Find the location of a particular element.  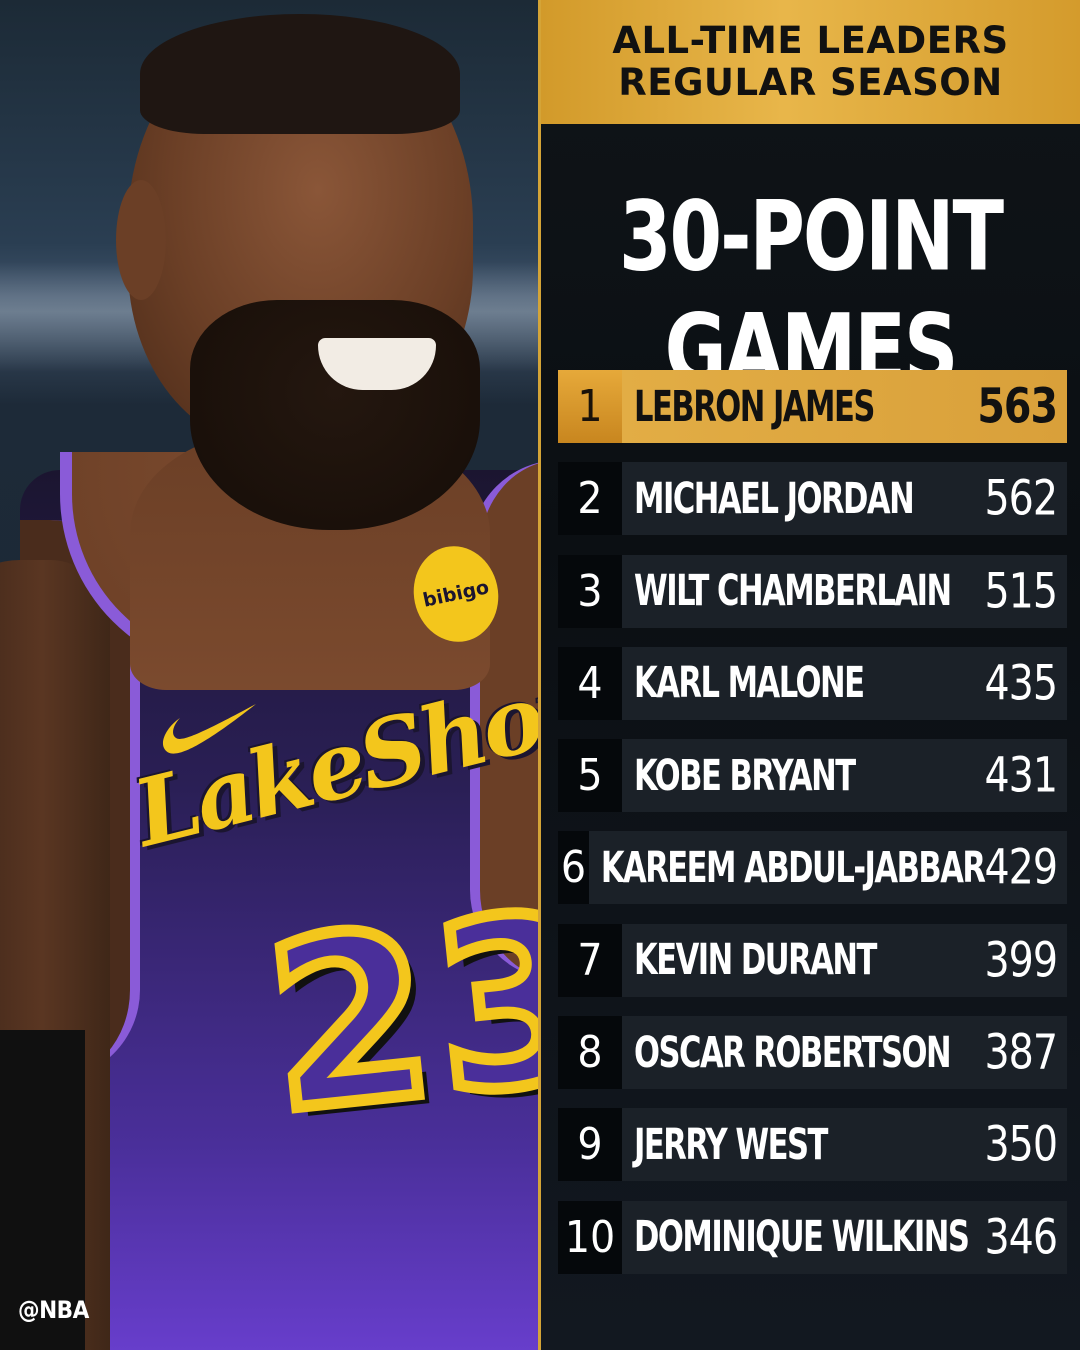

player-bar: KOBE BRYANT 431 is located at coordinates (844, 776).